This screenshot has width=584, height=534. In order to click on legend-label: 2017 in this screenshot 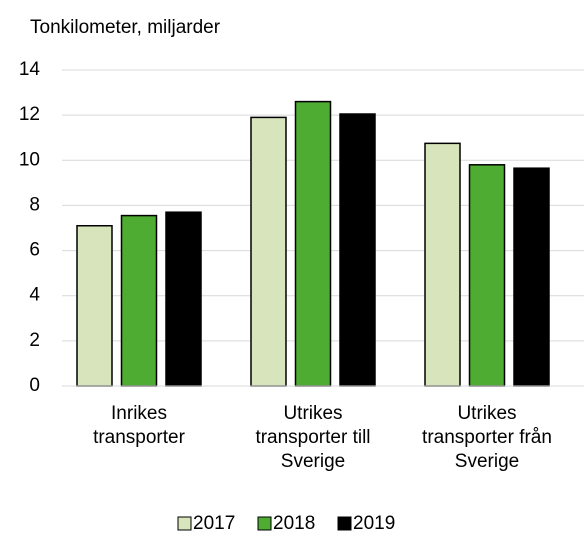, I will do `click(214, 523)`.